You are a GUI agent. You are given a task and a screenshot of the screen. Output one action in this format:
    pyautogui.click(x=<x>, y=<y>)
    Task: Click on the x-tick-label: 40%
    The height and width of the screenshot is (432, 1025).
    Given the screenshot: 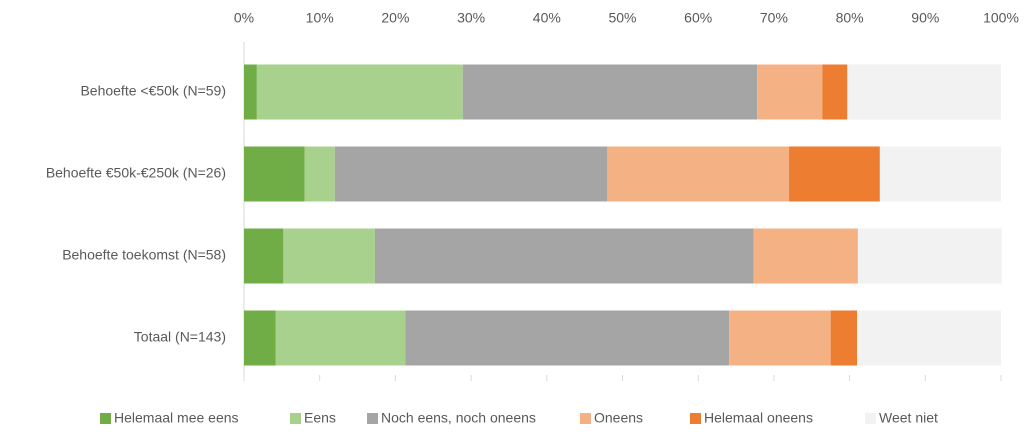 What is the action you would take?
    pyautogui.click(x=547, y=18)
    